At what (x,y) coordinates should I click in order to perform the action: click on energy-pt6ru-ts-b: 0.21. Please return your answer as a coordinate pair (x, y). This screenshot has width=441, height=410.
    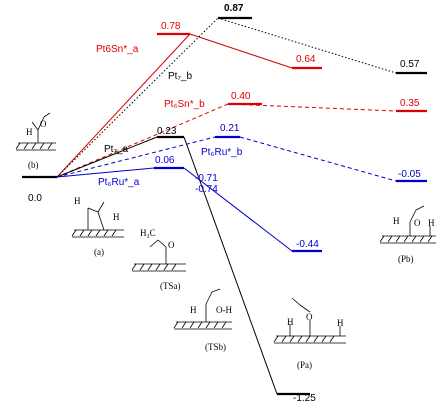
    Looking at the image, I should click on (230, 128).